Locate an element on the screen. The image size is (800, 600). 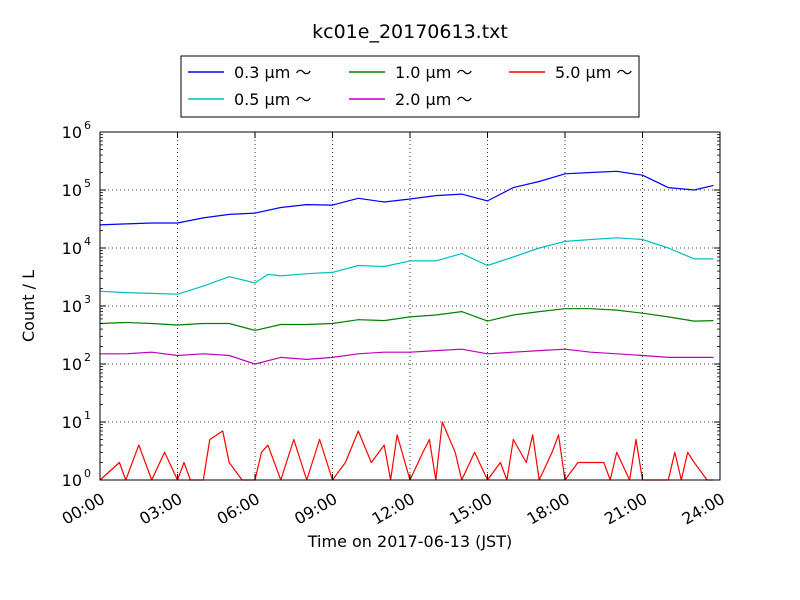
legend-entry-5: 5.0 μm ～ is located at coordinates (570, 72).